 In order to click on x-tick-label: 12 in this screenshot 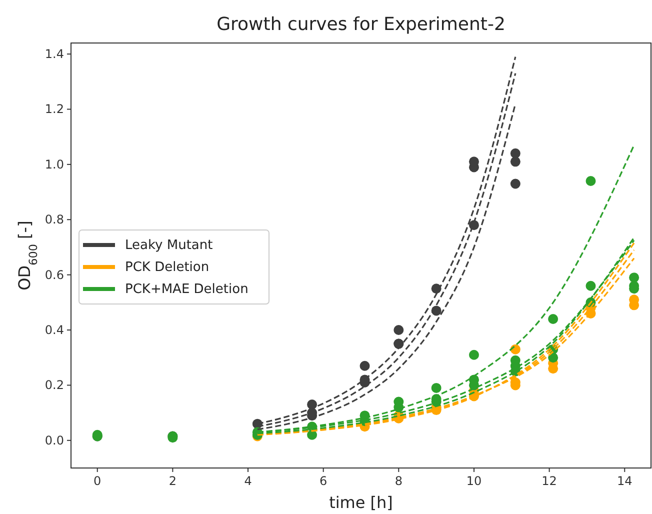, I will do `click(549, 481)`.